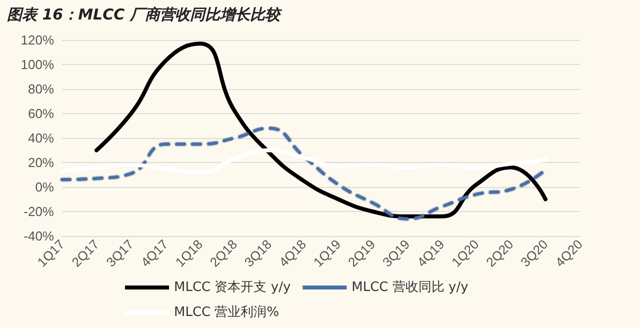 The image size is (640, 328). What do you see at coordinates (232, 287) in the screenshot?
I see `legend-label: MLCC 资本开支 y/y` at bounding box center [232, 287].